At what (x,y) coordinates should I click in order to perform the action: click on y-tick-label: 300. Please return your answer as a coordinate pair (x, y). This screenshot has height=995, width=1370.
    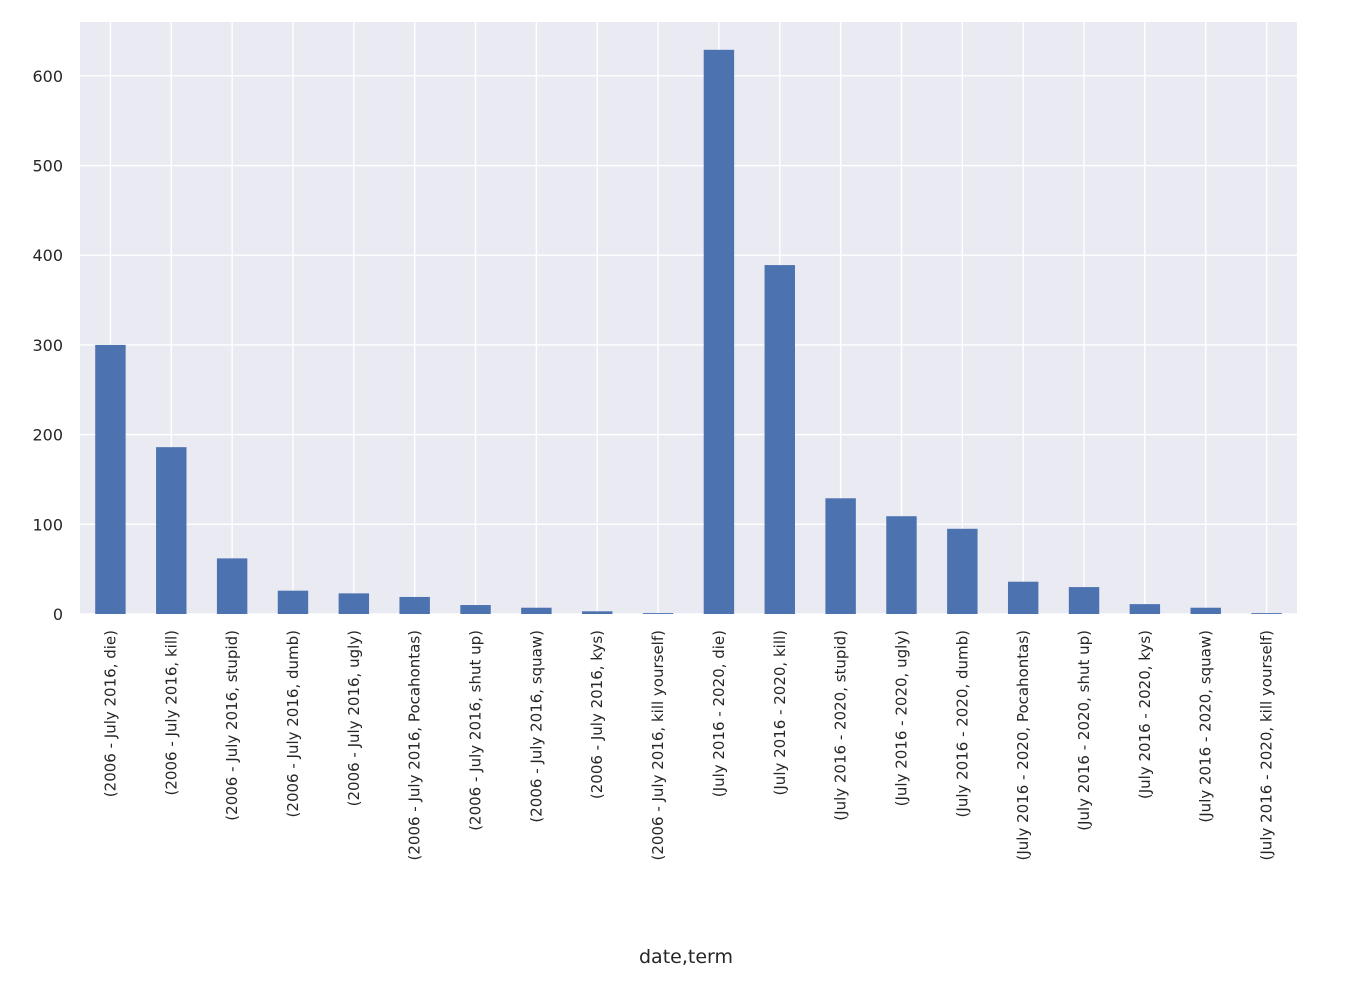
    Looking at the image, I should click on (47, 345).